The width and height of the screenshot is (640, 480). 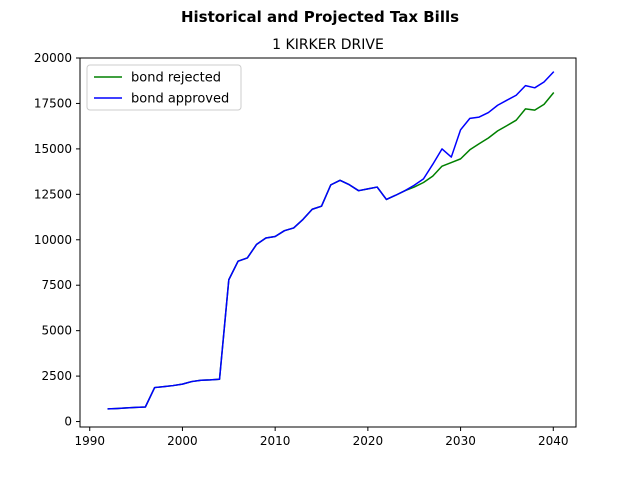 I want to click on legend-label-0: bond rejected, so click(x=176, y=78).